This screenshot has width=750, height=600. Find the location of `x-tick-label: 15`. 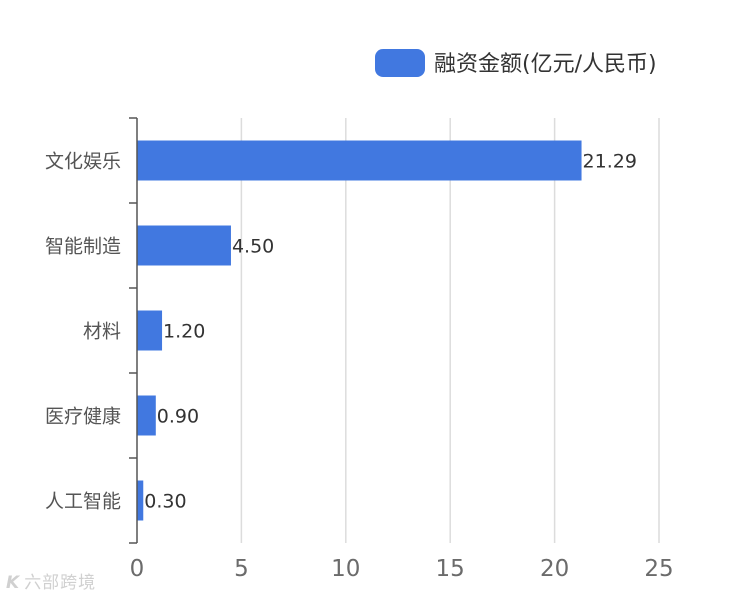

x-tick-label: 15 is located at coordinates (450, 569).